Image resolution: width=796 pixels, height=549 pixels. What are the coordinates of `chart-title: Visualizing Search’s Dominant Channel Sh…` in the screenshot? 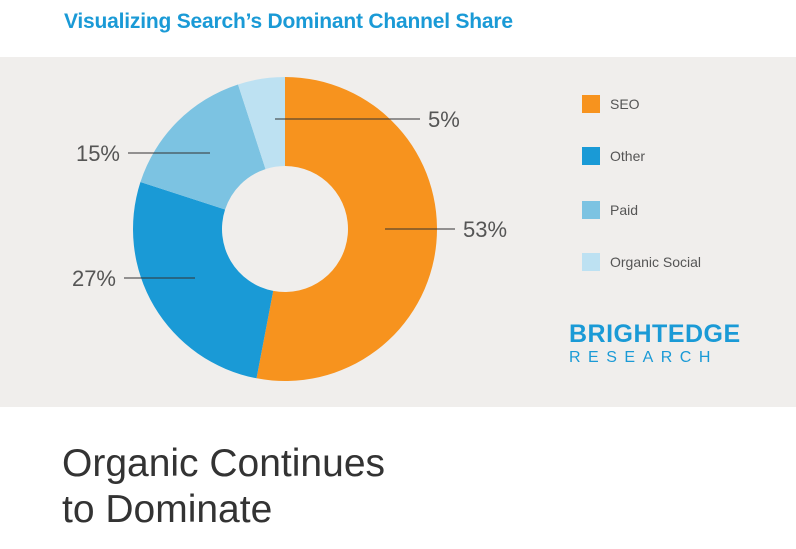 It's located at (288, 21).